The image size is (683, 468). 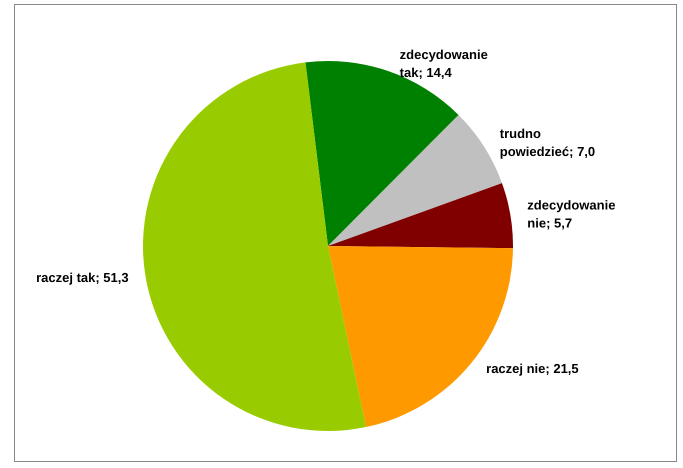 What do you see at coordinates (532, 368) in the screenshot?
I see `slice-label: raczej nie; 21,5` at bounding box center [532, 368].